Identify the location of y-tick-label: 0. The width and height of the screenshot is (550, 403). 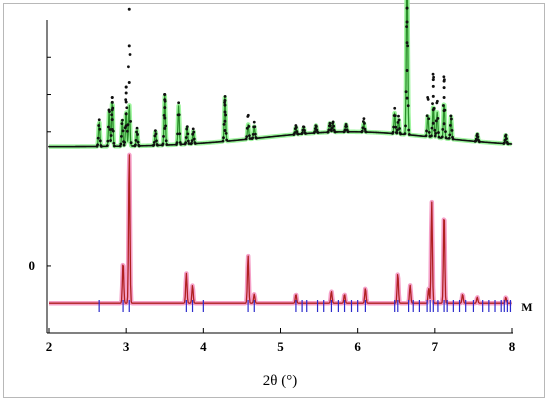
(32, 265).